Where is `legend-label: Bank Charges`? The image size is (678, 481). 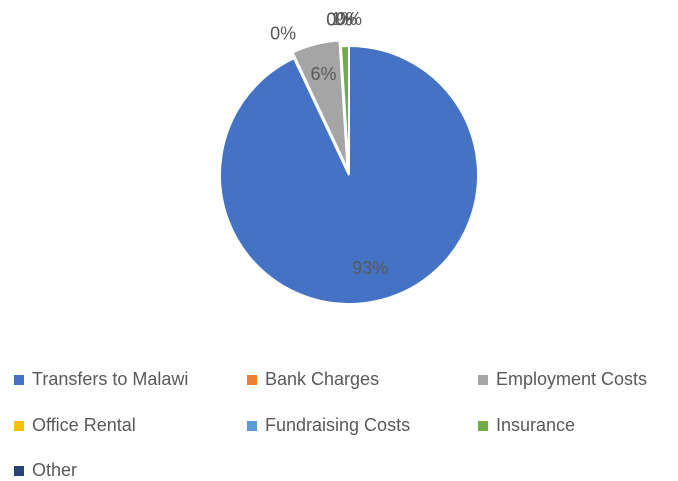 legend-label: Bank Charges is located at coordinates (322, 379).